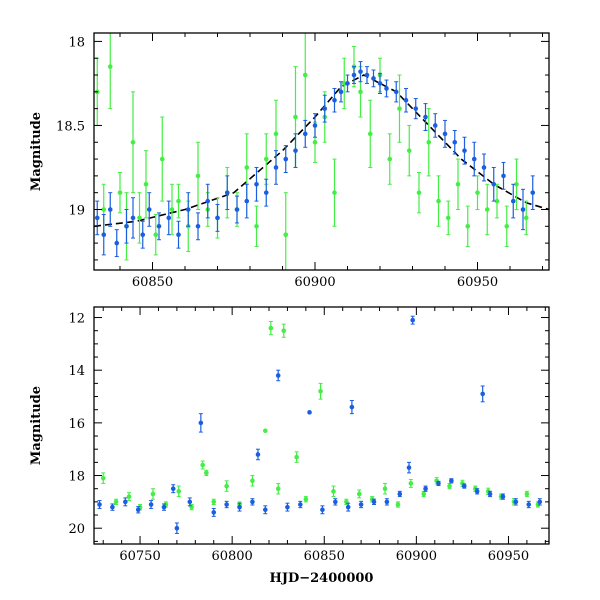 The image size is (600, 600). What do you see at coordinates (152, 282) in the screenshot?
I see `top-x-tick-label: 60850` at bounding box center [152, 282].